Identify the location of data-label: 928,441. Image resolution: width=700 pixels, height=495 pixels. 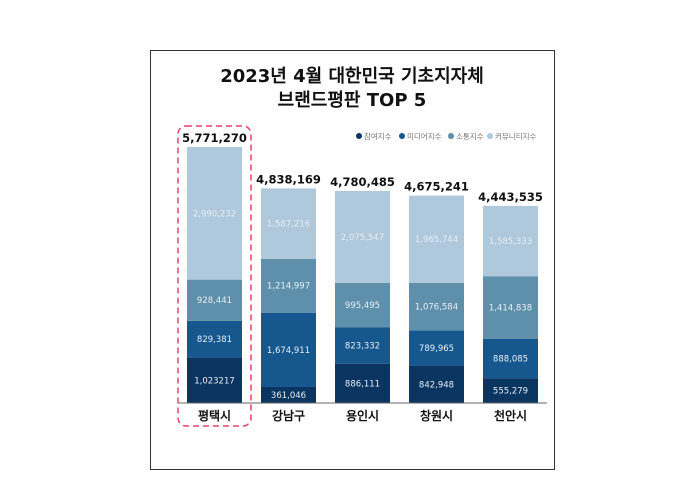
(214, 301).